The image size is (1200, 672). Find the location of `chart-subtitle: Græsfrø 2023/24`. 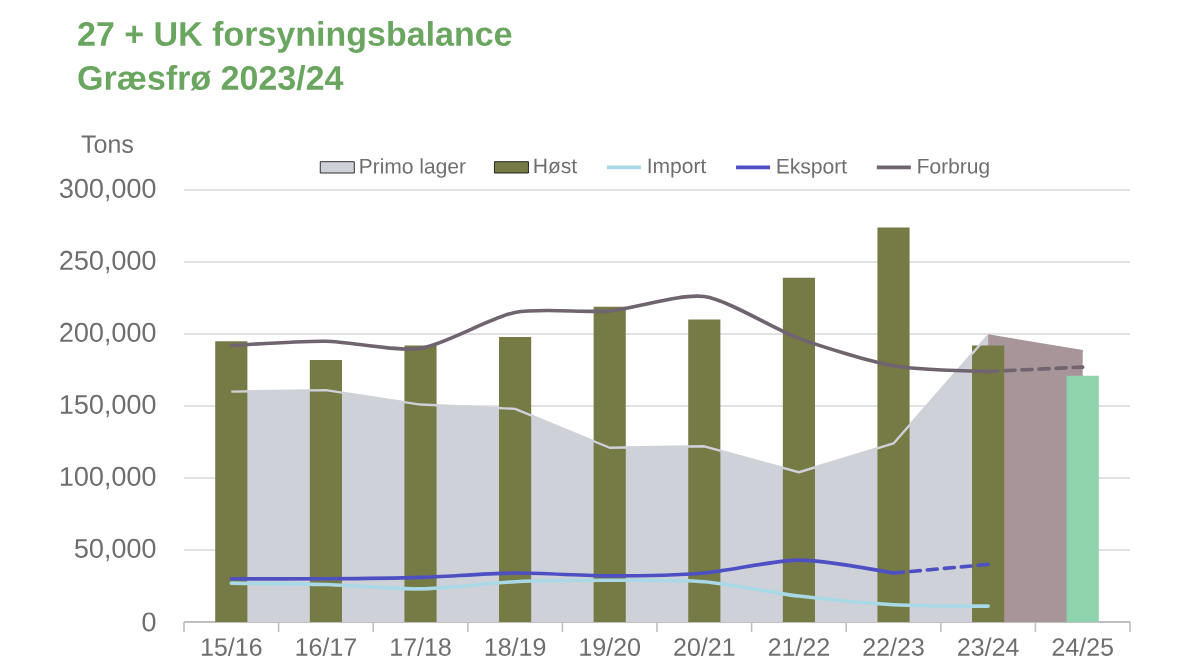

chart-subtitle: Græsfrø 2023/24 is located at coordinates (211, 78).